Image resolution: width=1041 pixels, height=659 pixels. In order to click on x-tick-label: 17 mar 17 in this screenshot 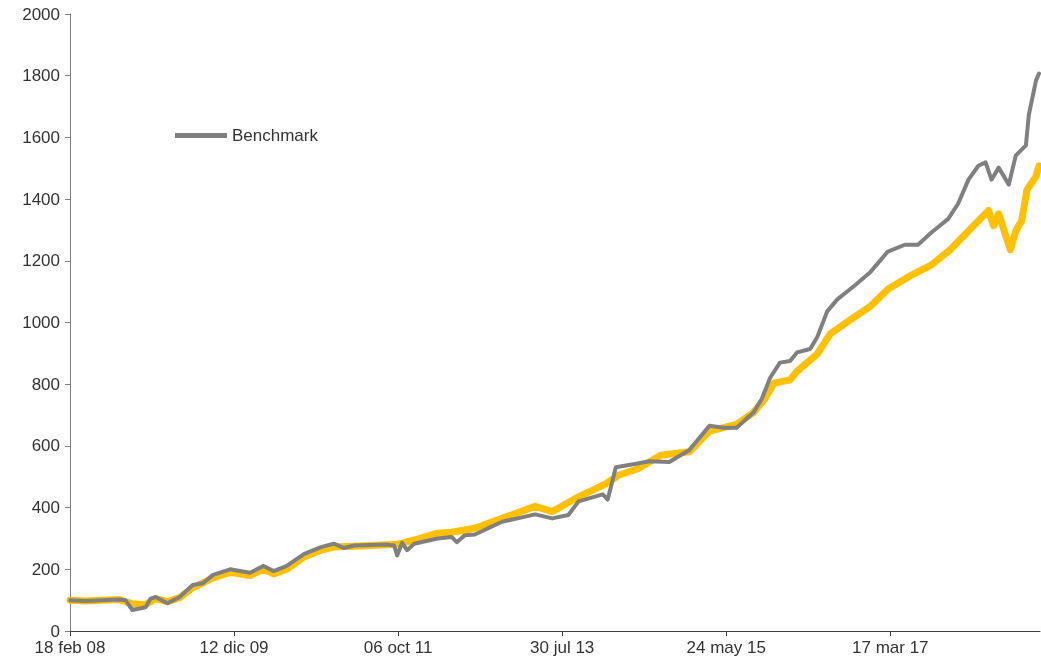, I will do `click(890, 647)`.